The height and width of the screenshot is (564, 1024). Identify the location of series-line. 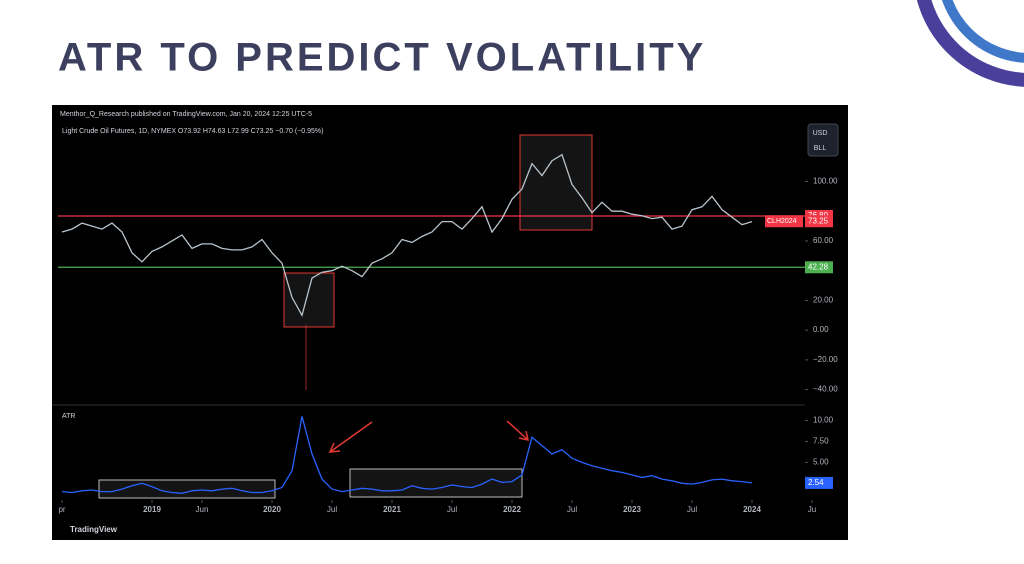
(407, 455).